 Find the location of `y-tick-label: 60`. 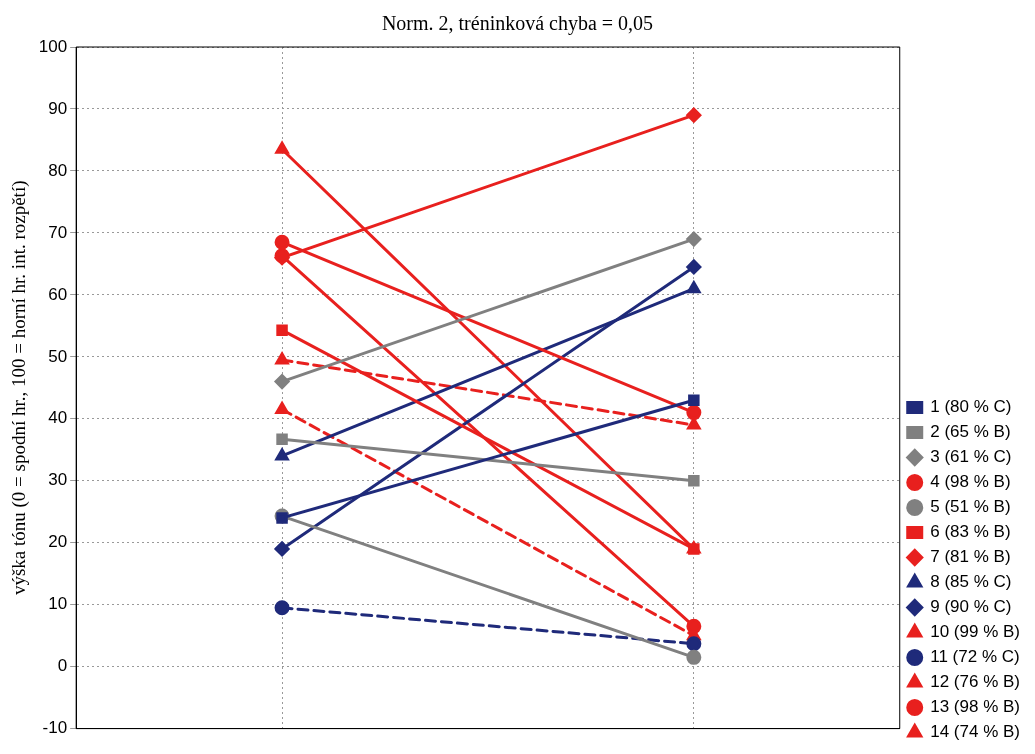

y-tick-label: 60 is located at coordinates (58, 294).